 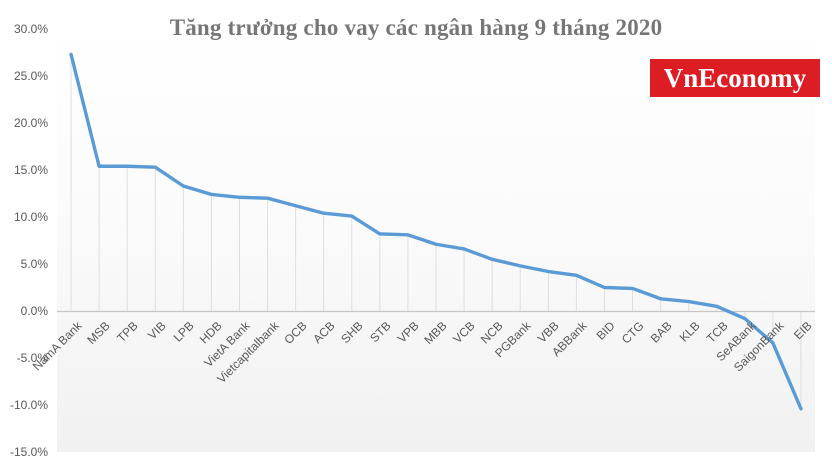 What do you see at coordinates (30, 170) in the screenshot?
I see `y-axis-tick-label: 15.0%` at bounding box center [30, 170].